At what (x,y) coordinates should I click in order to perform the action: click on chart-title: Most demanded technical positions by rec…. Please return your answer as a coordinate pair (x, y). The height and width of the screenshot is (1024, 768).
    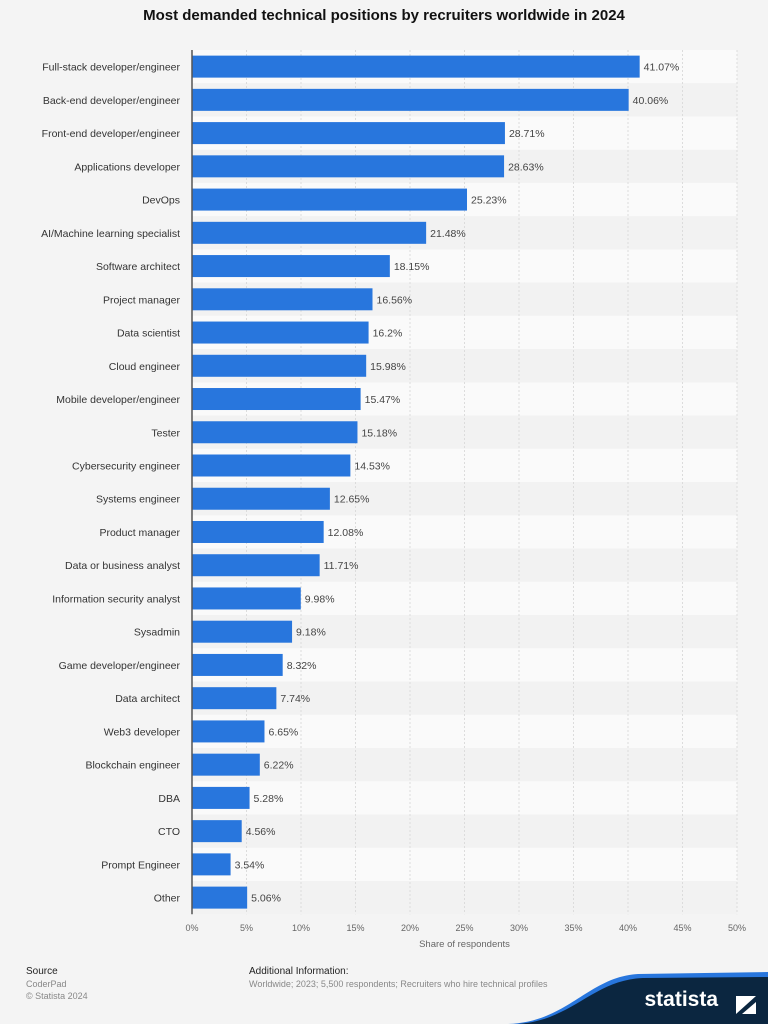
    Looking at the image, I should click on (384, 15).